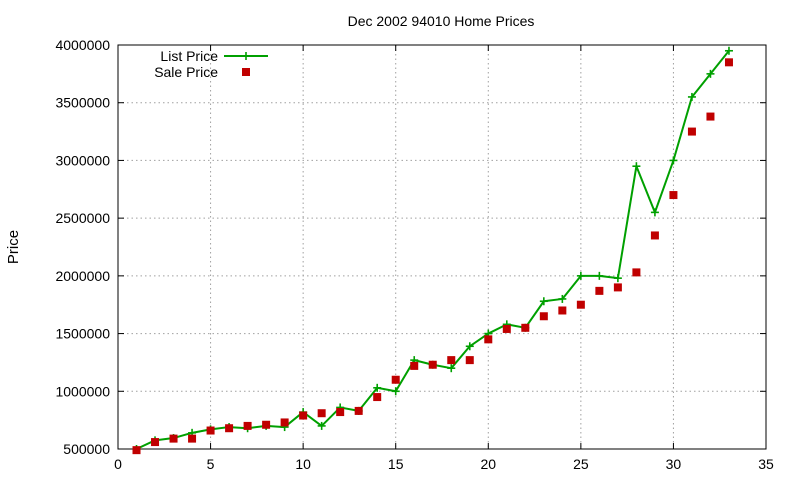 The image size is (800, 480). Describe the element at coordinates (82, 391) in the screenshot. I see `y-tick-label: 1000000` at that location.